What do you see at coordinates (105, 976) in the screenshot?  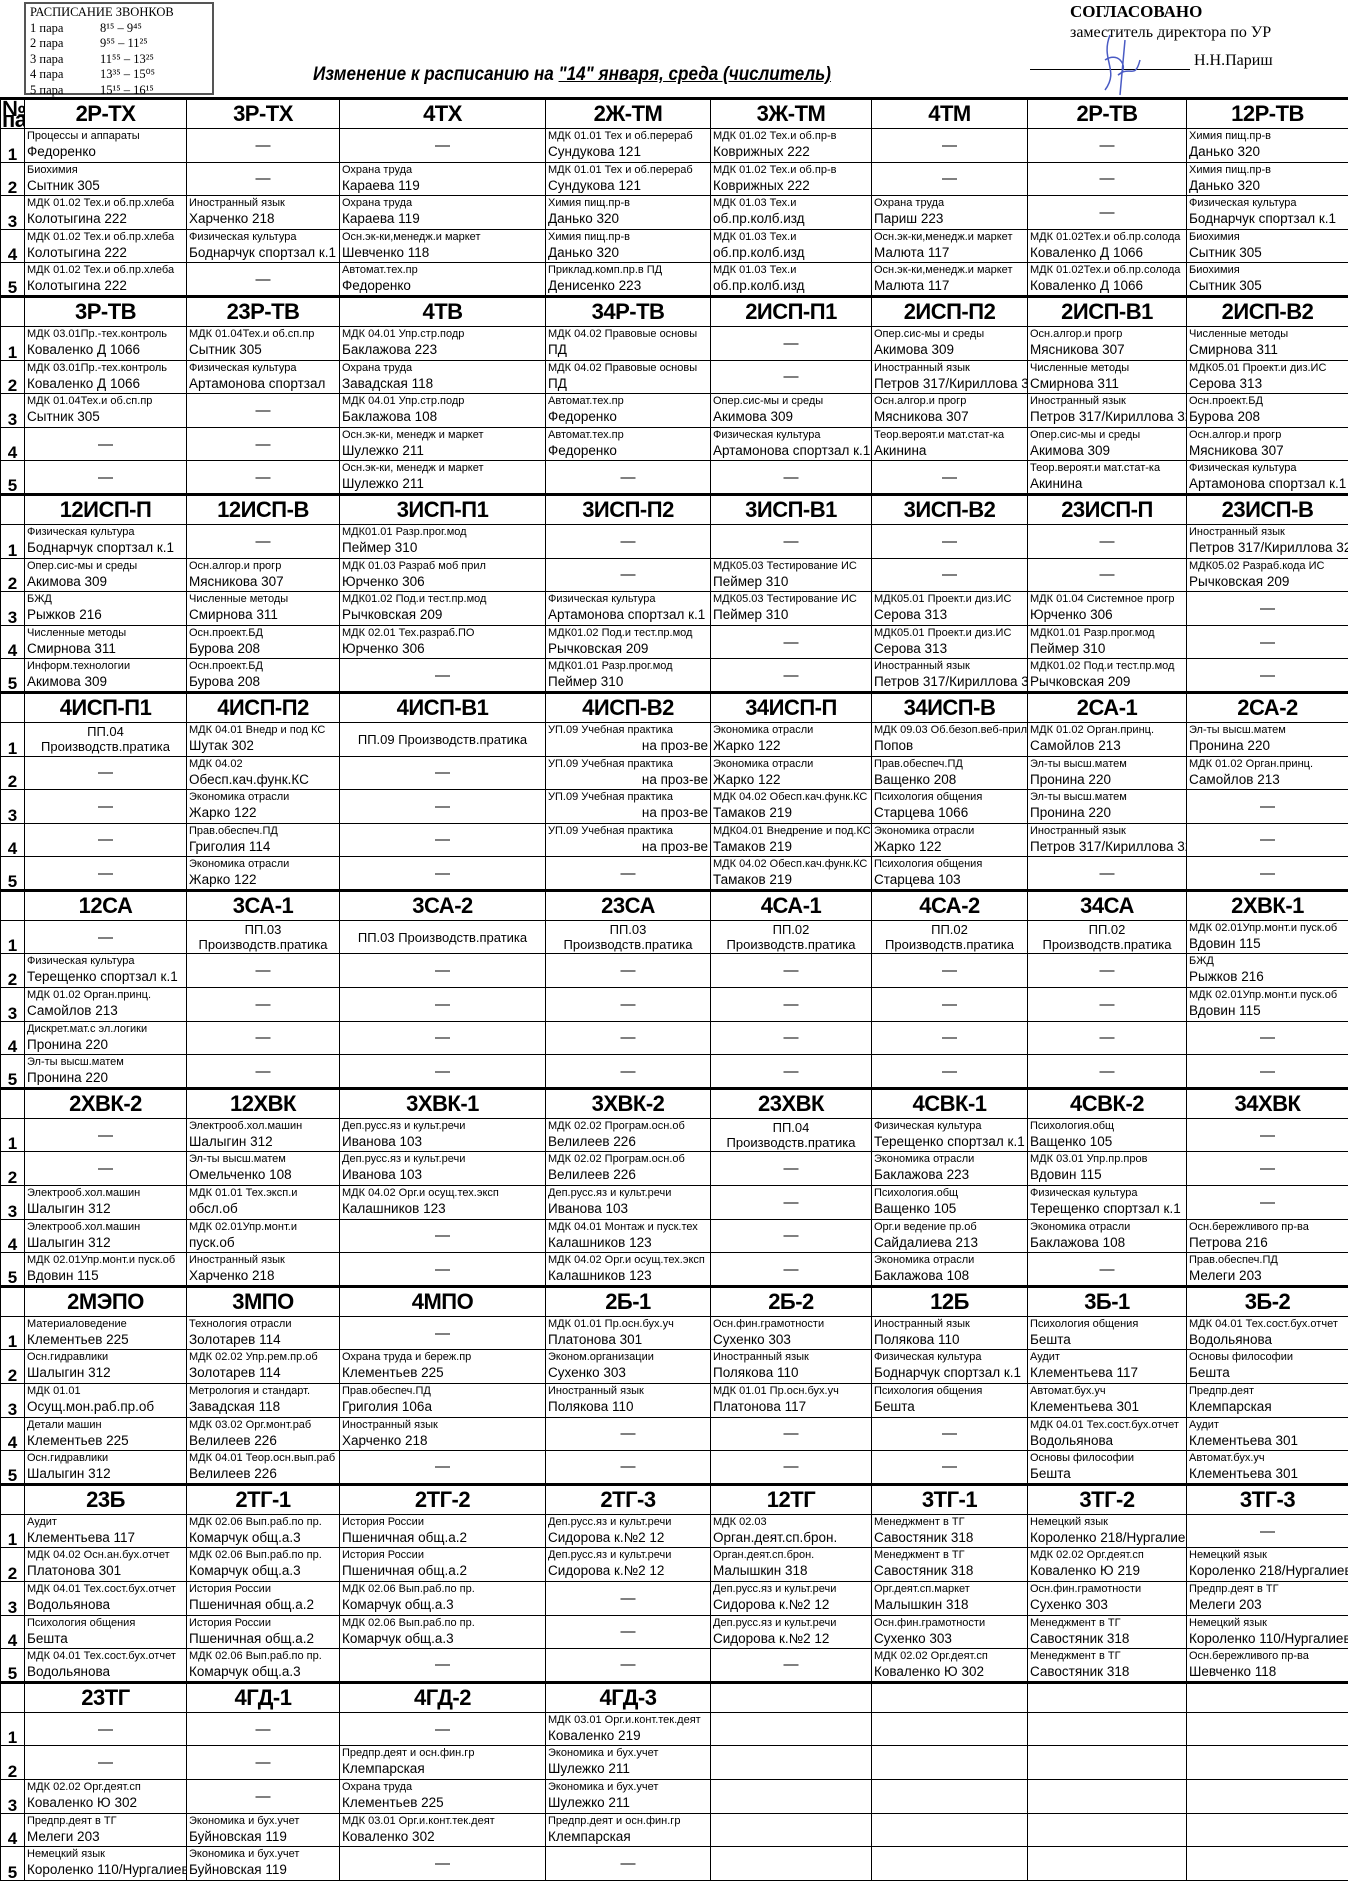 I see `lesson-teacher-room: Терещенко спортзал к.1` at bounding box center [105, 976].